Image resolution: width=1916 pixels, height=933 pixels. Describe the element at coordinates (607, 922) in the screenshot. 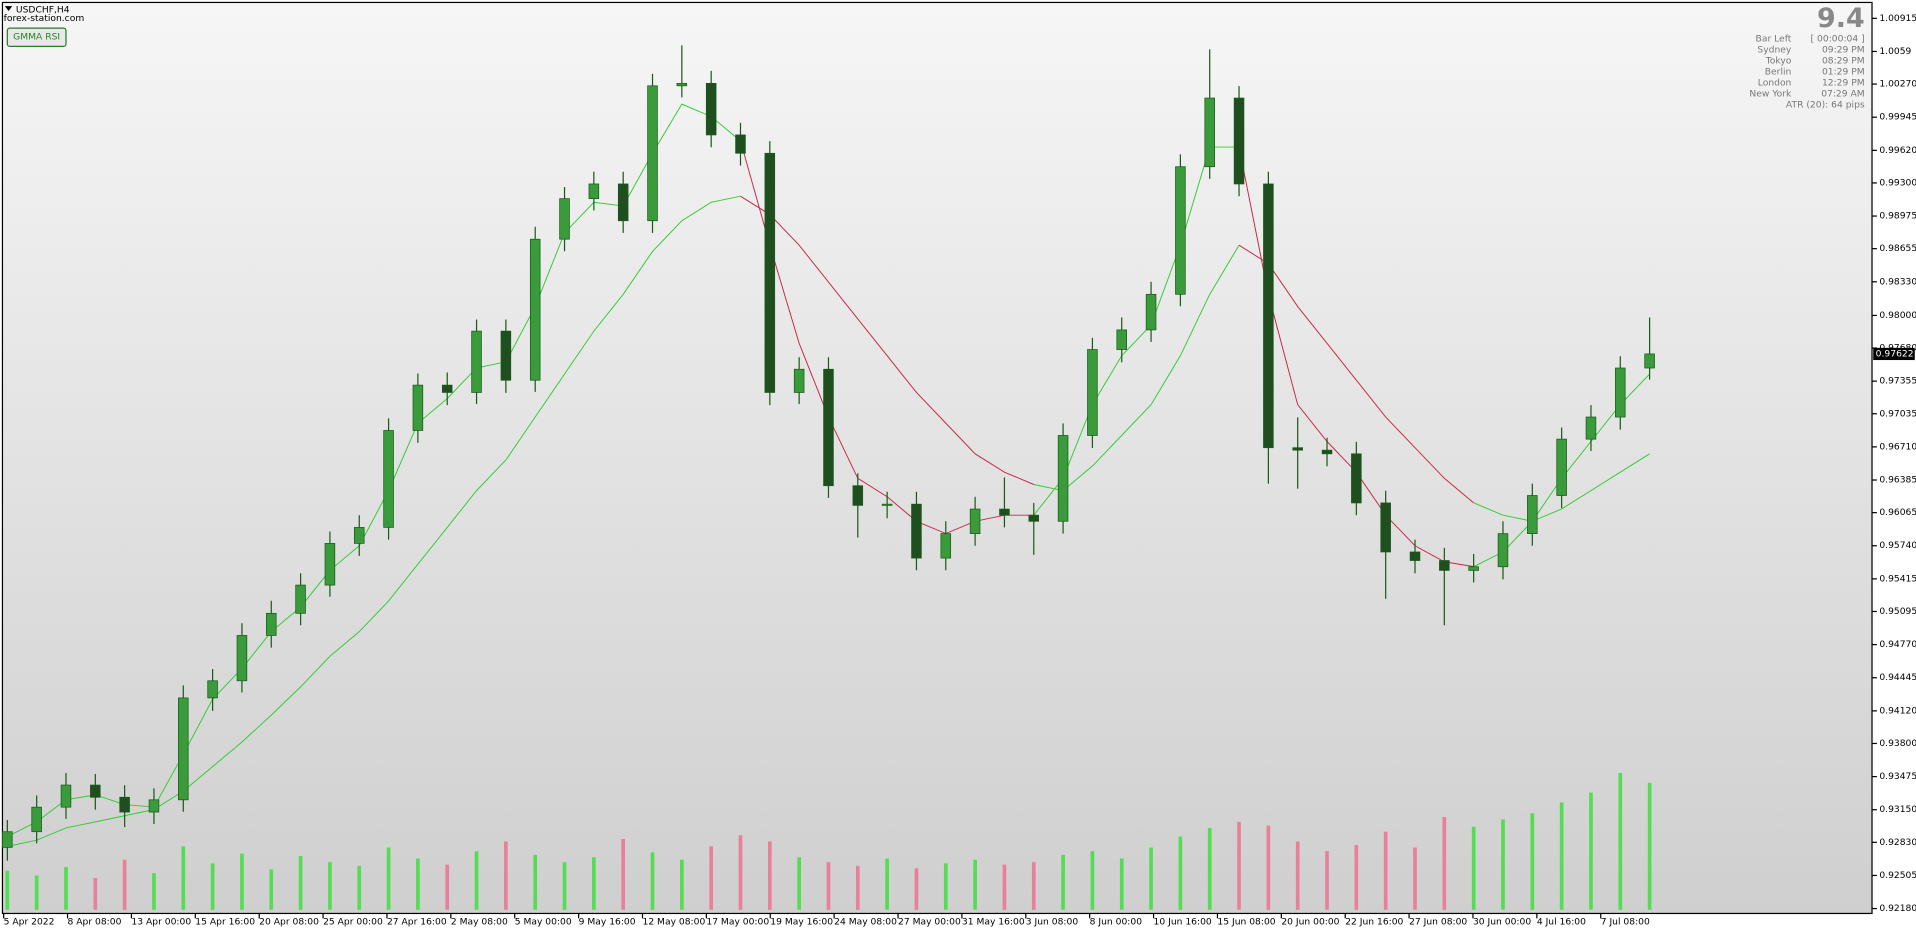

I see `x-tick-label: 9 May 16:00` at that location.